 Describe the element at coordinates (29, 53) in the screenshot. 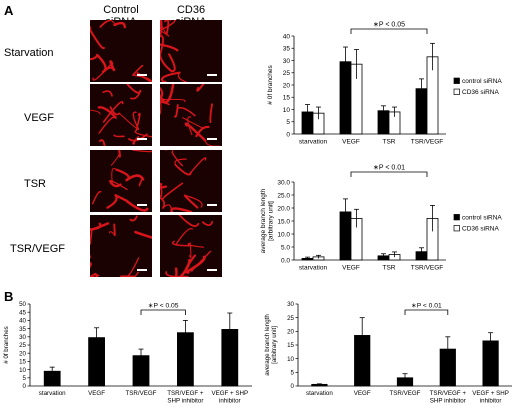

I see `row-label-starvation: Starvation` at that location.